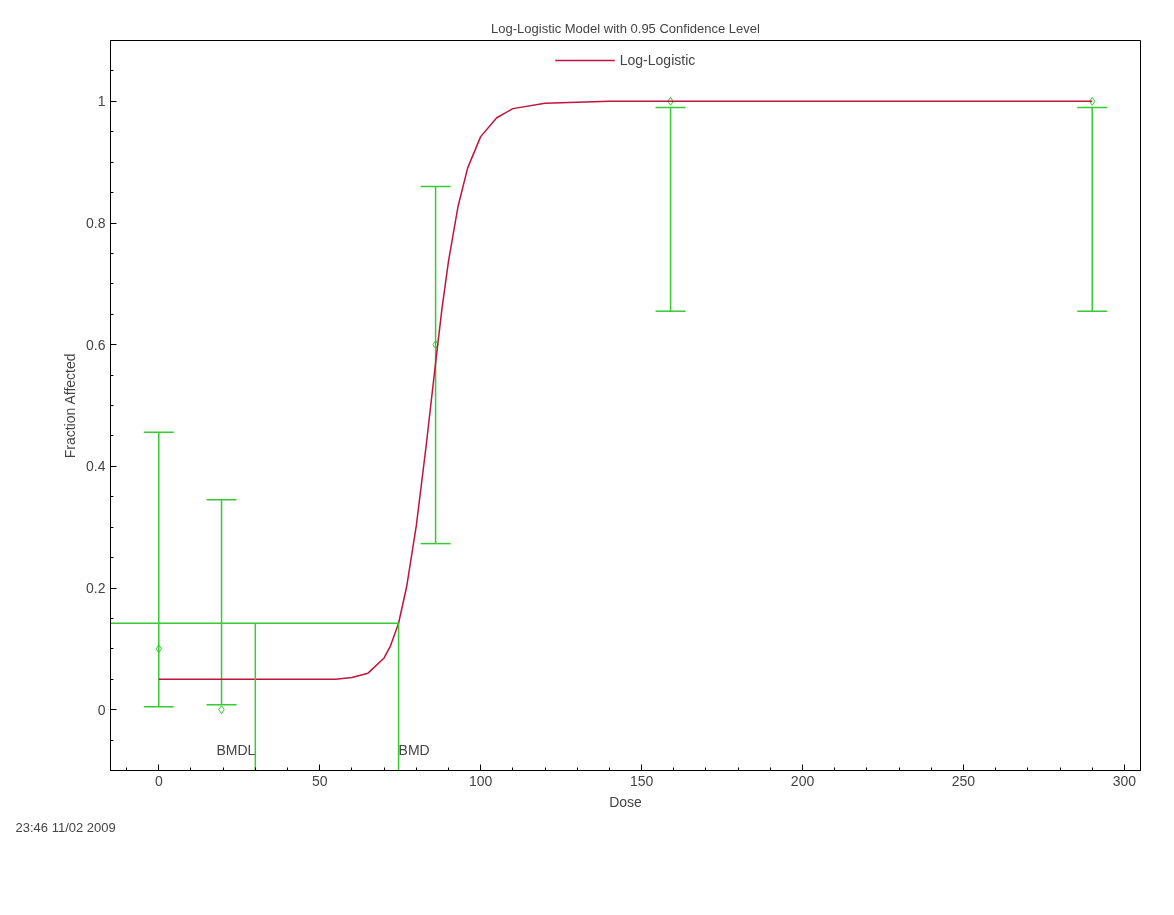 Image resolution: width=1174 pixels, height=915 pixels. I want to click on y-tick-label: 0, so click(101, 709).